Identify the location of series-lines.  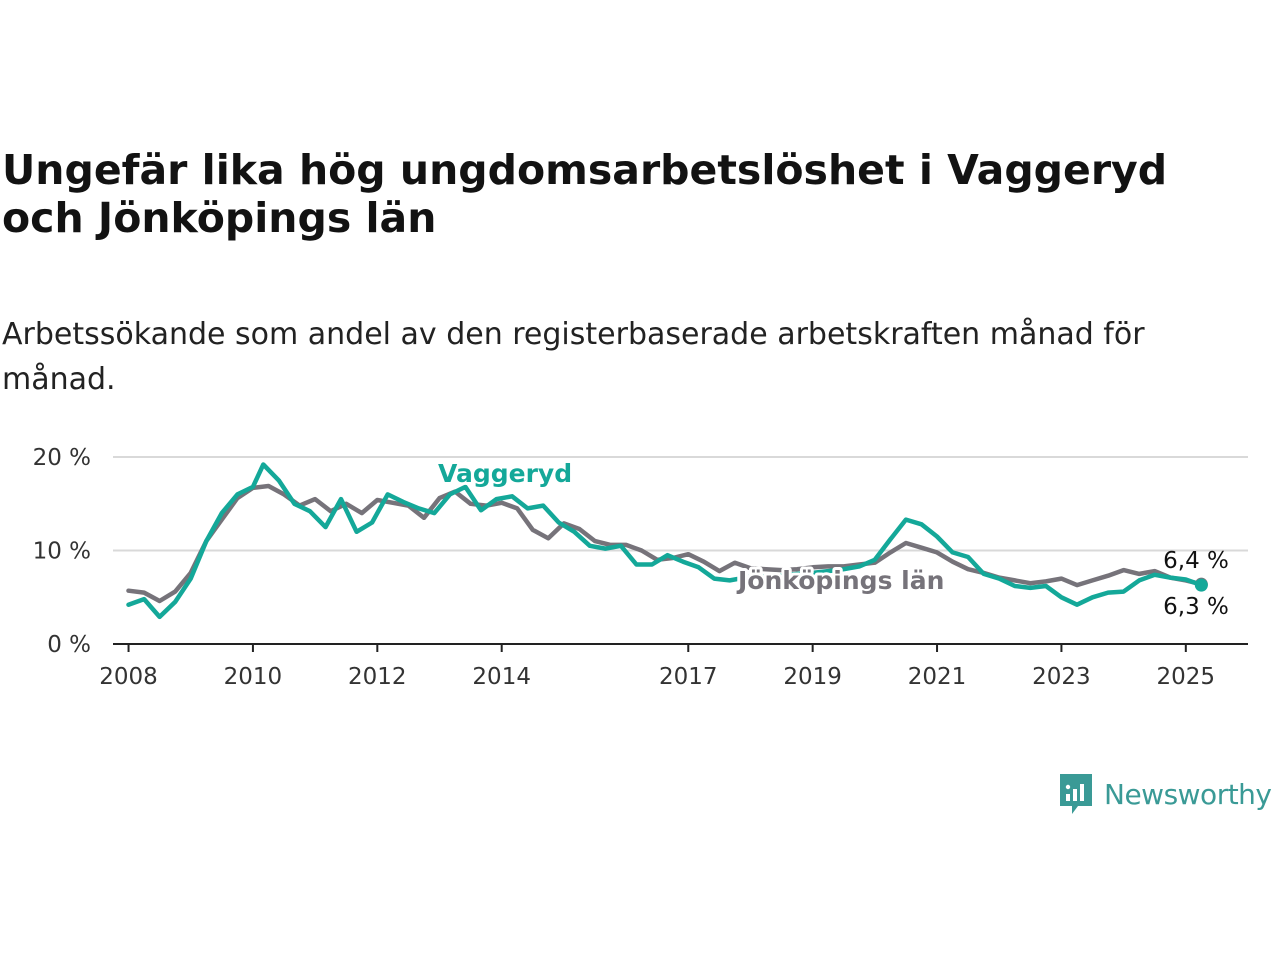
(667, 541).